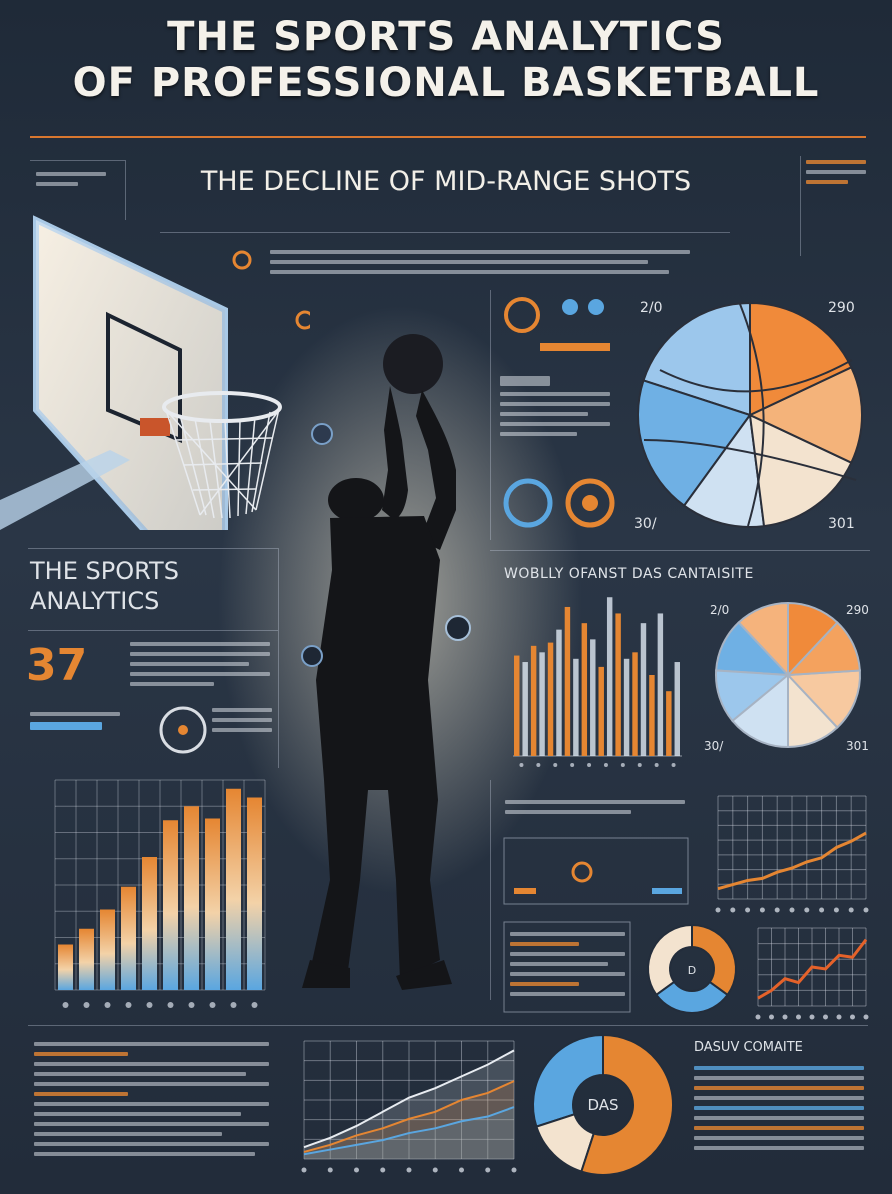  I want to click on left-heading-line-2: ANALYTICS, so click(95, 601).